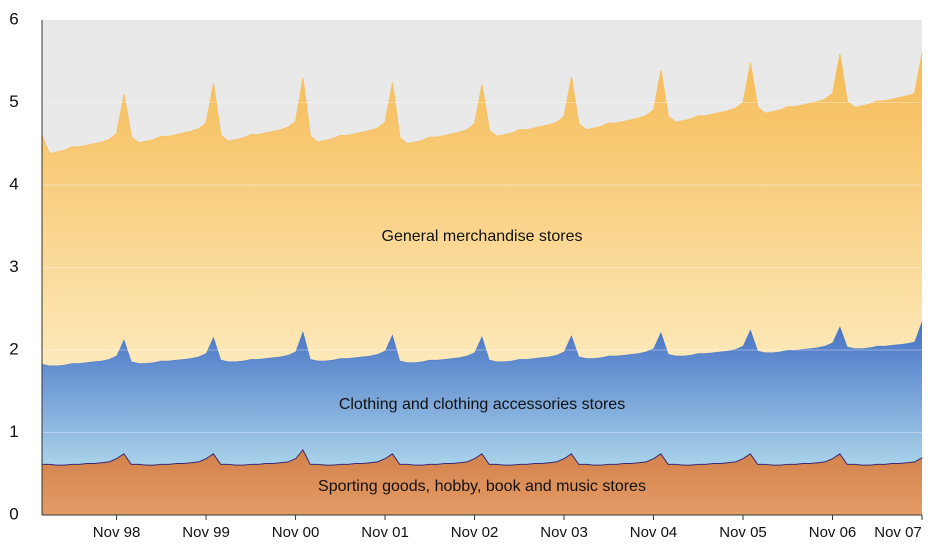 The image size is (952, 547). Describe the element at coordinates (206, 532) in the screenshot. I see `x-tick-label: Nov 99` at that location.